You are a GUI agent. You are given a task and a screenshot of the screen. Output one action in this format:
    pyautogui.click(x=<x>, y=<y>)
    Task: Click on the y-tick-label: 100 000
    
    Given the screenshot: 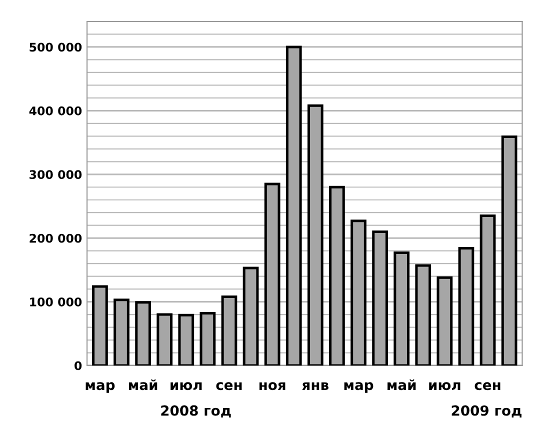 What is the action you would take?
    pyautogui.click(x=56, y=302)
    